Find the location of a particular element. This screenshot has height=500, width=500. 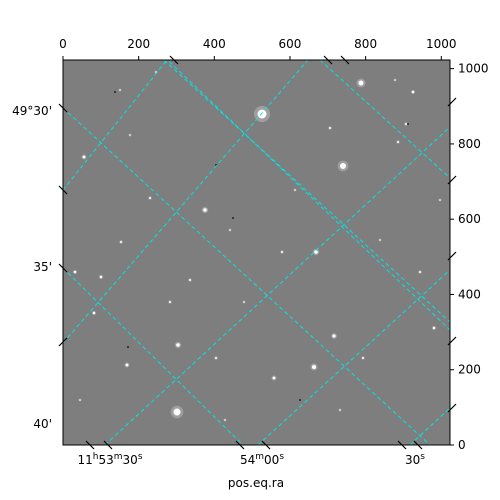

ra-tick-label-2: 54m00s is located at coordinates (262, 459).